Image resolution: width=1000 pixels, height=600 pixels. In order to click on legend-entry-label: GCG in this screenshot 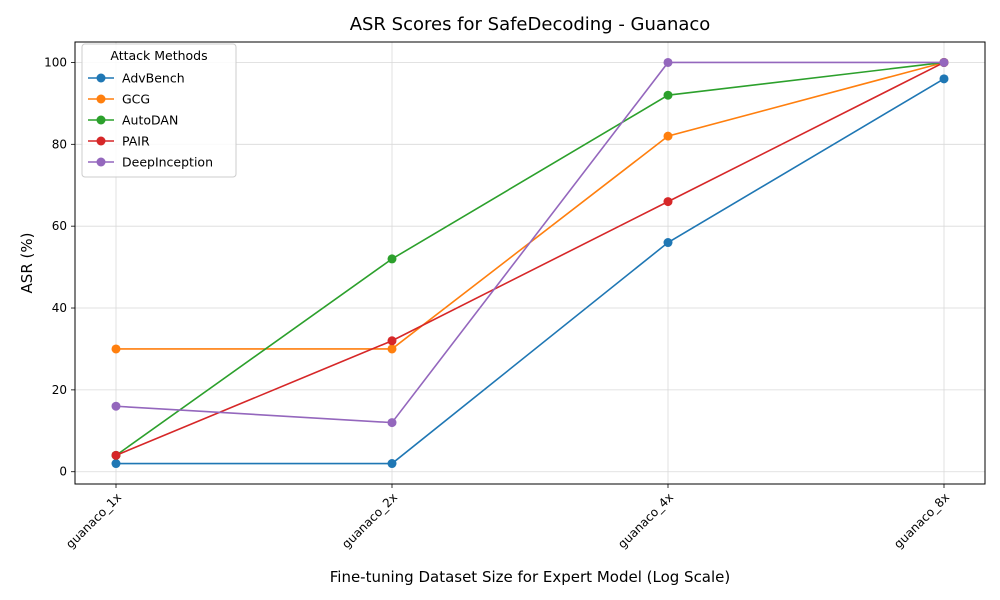, I will do `click(136, 99)`.